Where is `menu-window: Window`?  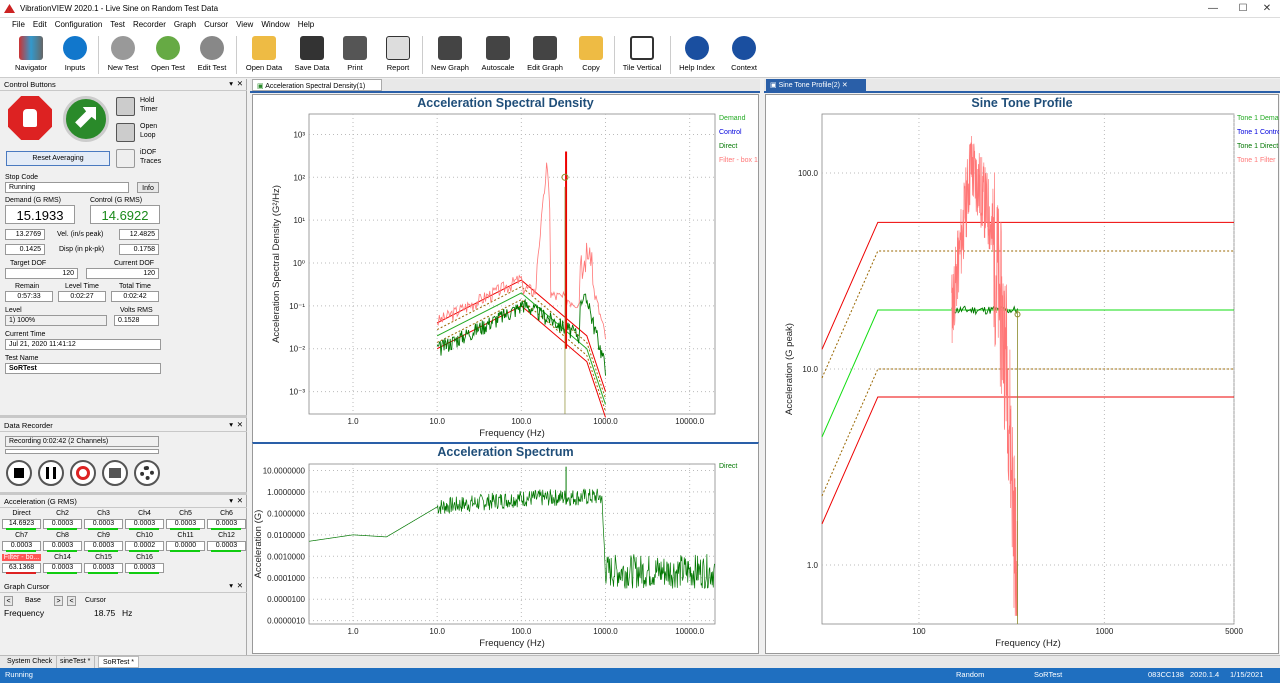
menu-window: Window is located at coordinates (275, 24).